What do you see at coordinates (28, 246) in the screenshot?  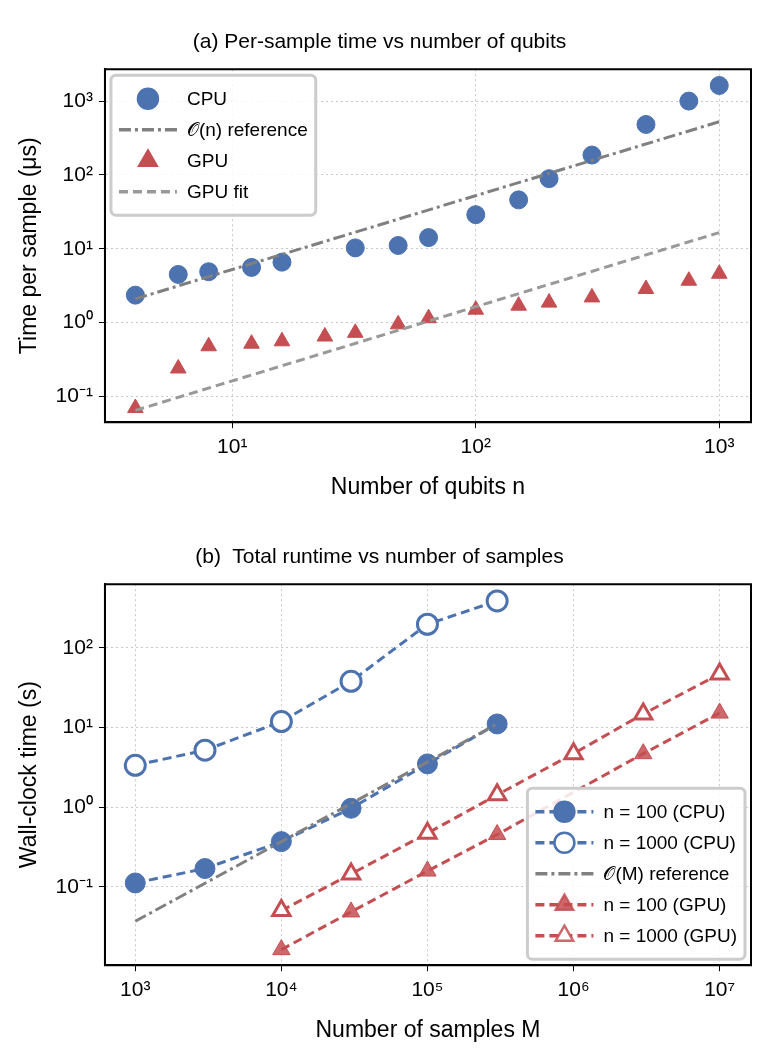 I see `y-axis-title: Time per sample (μs)` at bounding box center [28, 246].